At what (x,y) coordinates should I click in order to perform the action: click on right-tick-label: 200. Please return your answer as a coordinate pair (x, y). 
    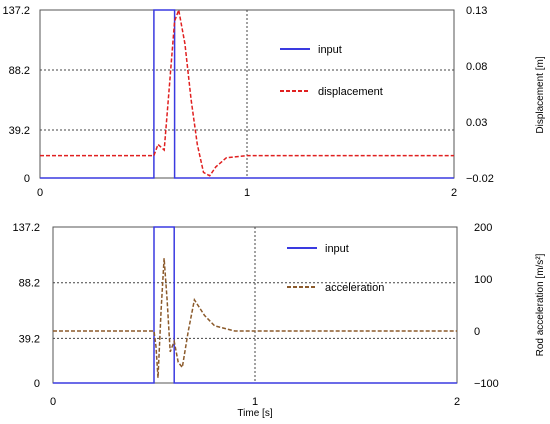
    Looking at the image, I should click on (483, 228).